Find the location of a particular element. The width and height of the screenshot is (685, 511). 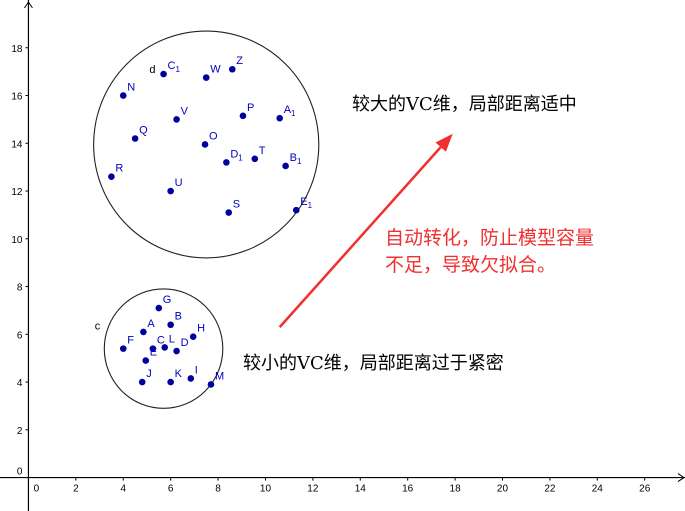

point-R is located at coordinates (111, 177).